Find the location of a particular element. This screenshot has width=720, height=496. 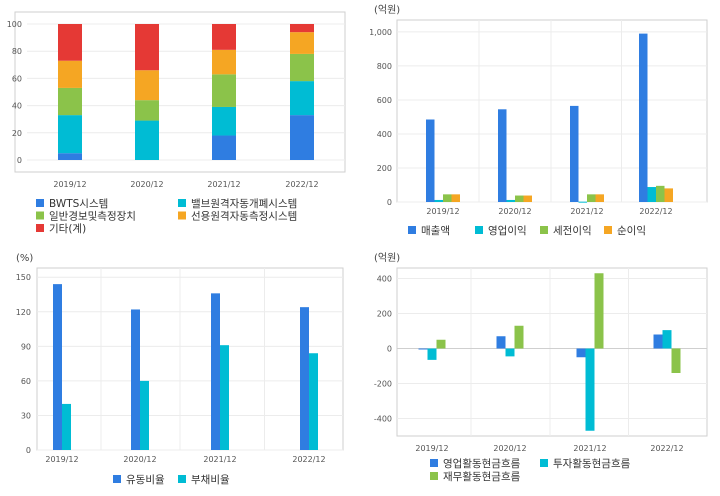

legend-label: 영업이익 is located at coordinates (507, 230).